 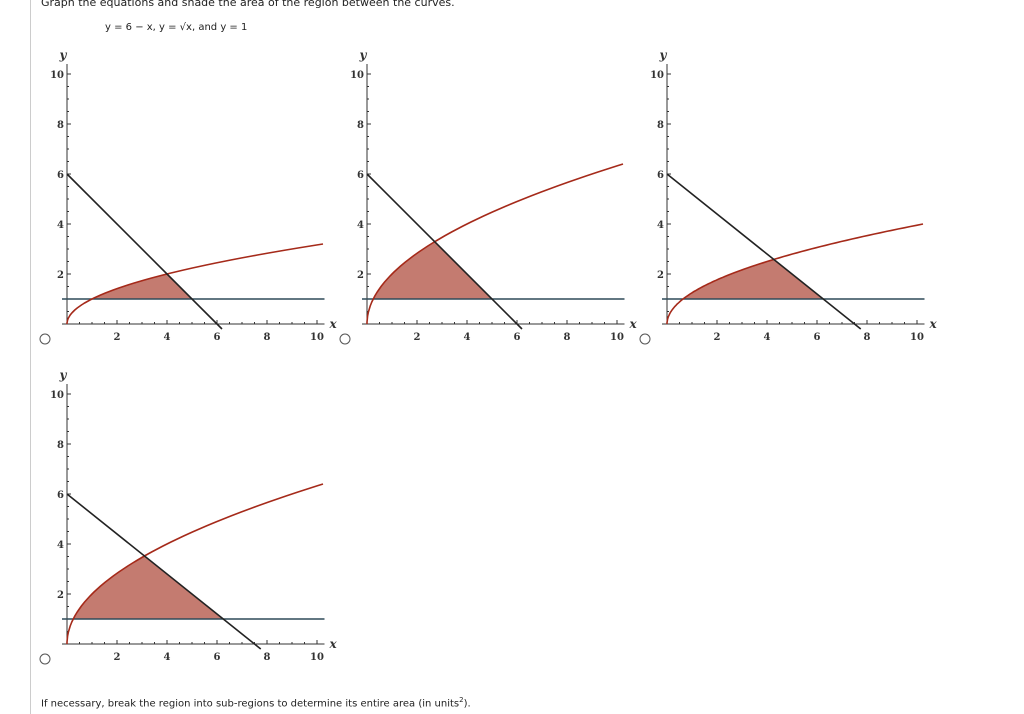 I want to click on graph-option-4: 2 4 6 8 10 2 4 6 8 10 x y, so click(x=188, y=516).